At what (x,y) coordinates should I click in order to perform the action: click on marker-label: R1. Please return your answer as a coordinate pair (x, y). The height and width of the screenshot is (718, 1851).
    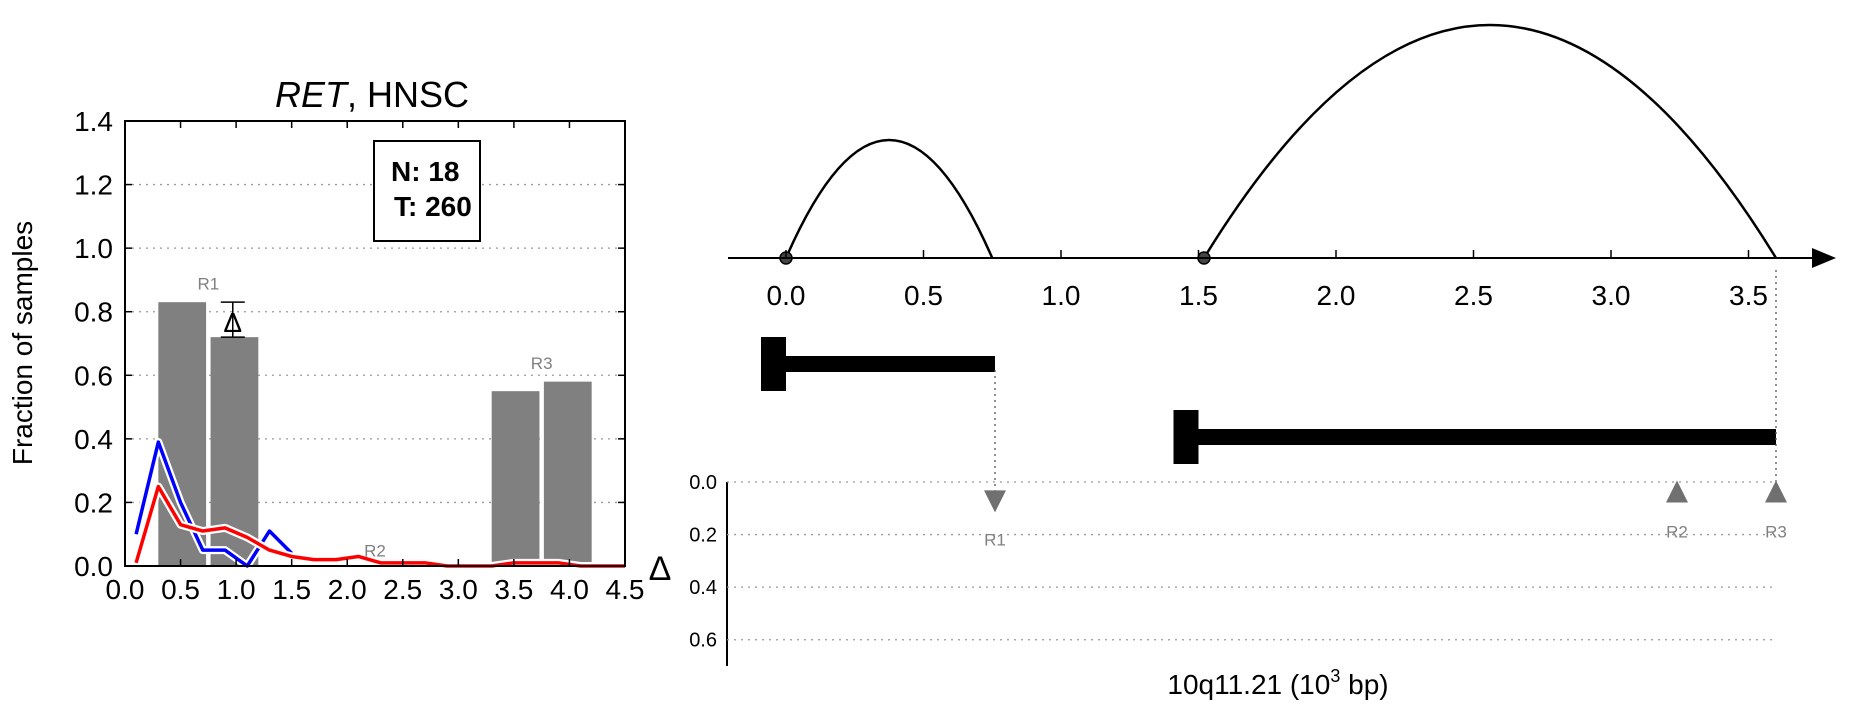
    Looking at the image, I should click on (995, 539).